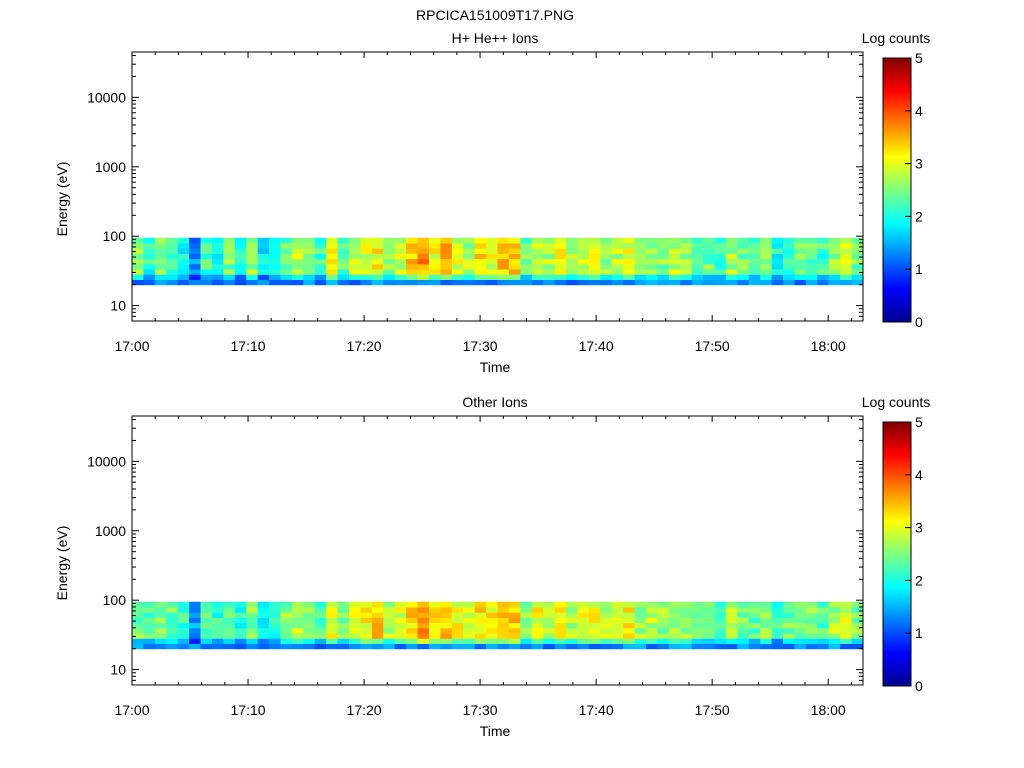 This screenshot has width=1024, height=768. I want to click on colorbar-tick-label: 4, so click(919, 475).